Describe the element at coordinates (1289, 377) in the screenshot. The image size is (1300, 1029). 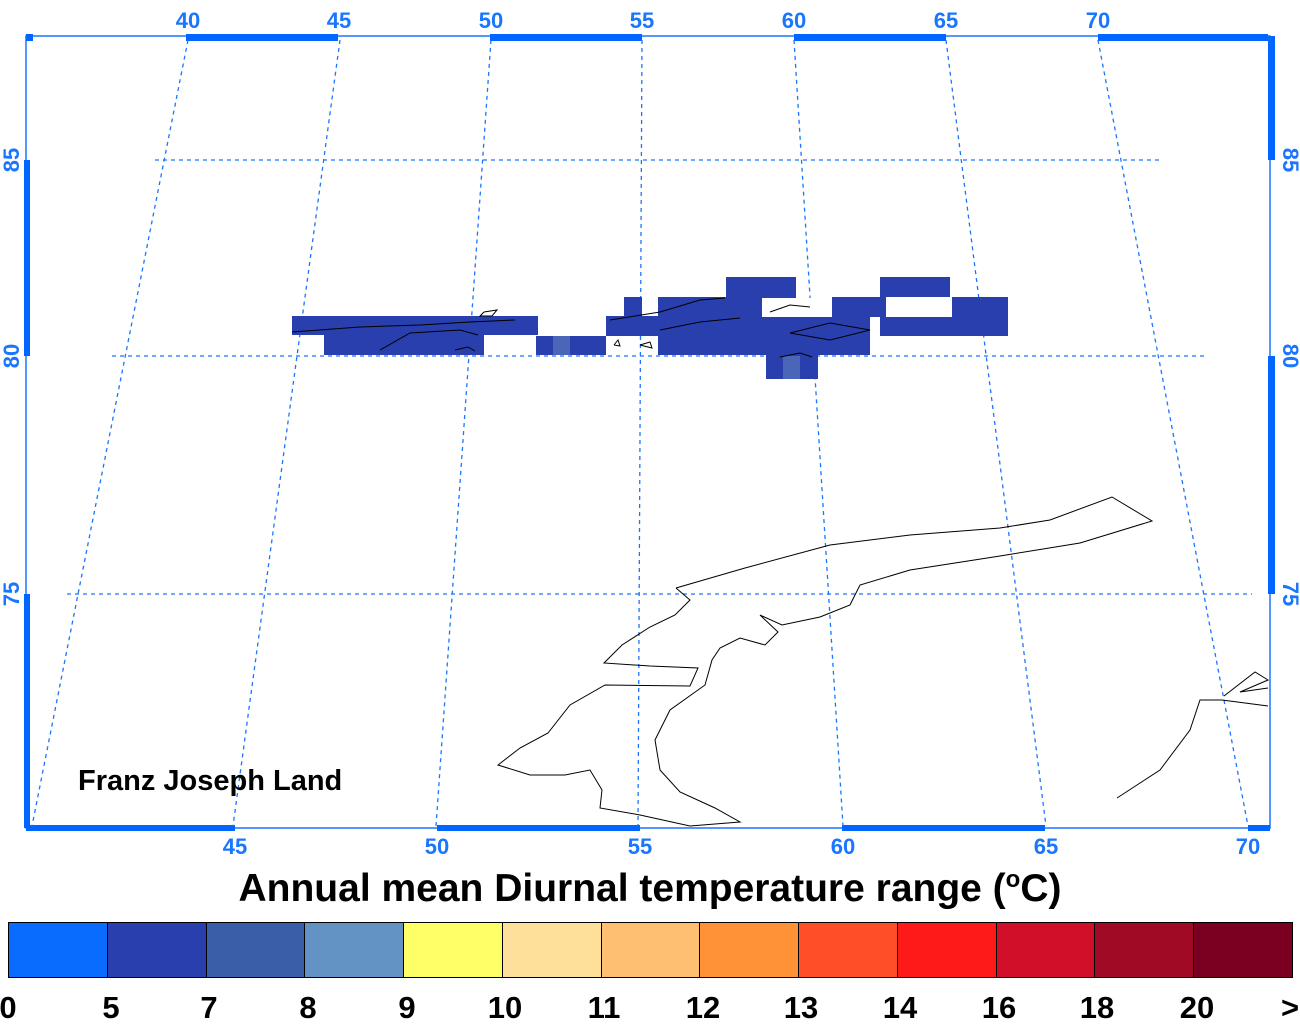
I see `right-lat-labels: 85 80 75` at that location.